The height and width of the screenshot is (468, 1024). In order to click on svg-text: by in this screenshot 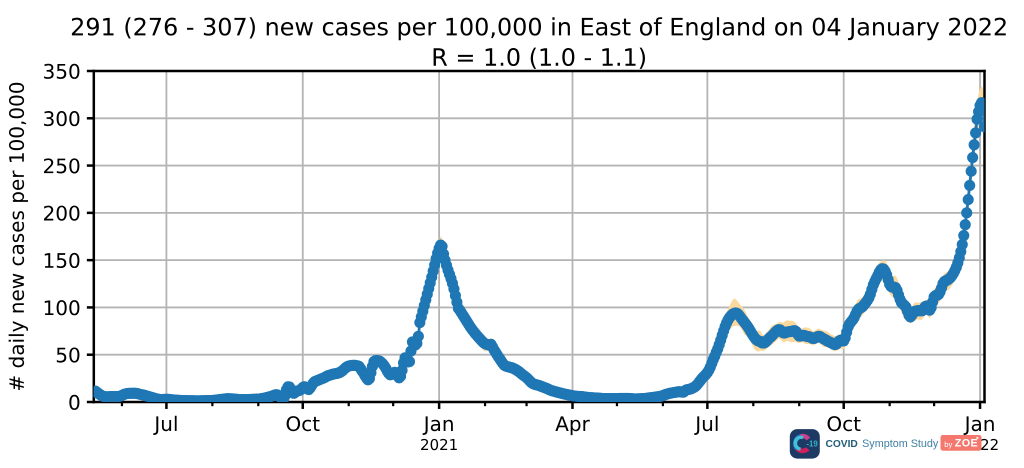, I will do `click(948, 444)`.